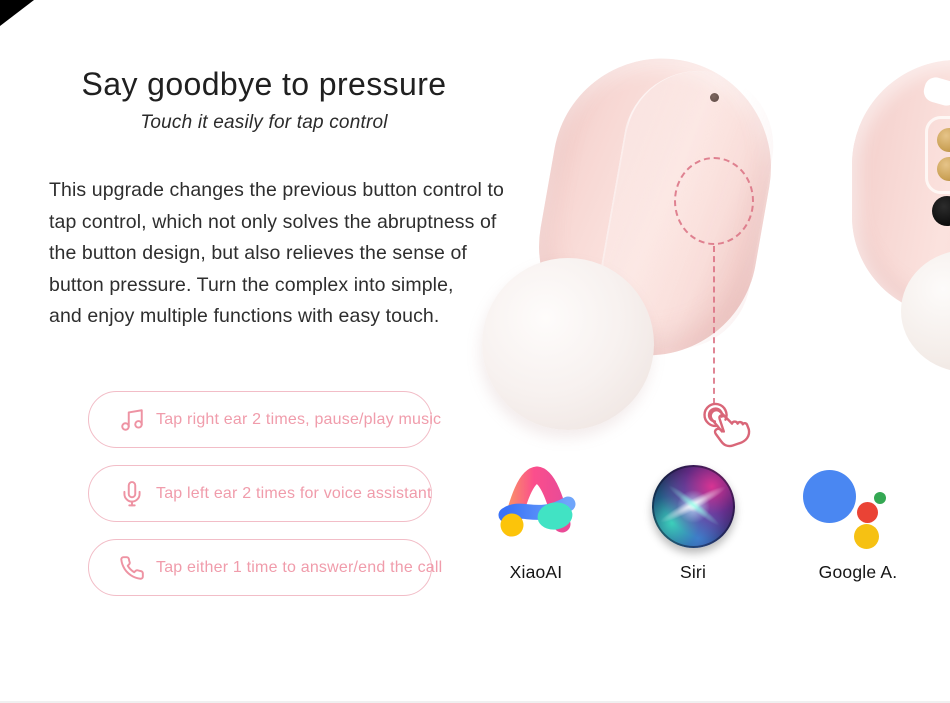  What do you see at coordinates (714, 201) in the screenshot?
I see `touch-area-dashed-circle` at bounding box center [714, 201].